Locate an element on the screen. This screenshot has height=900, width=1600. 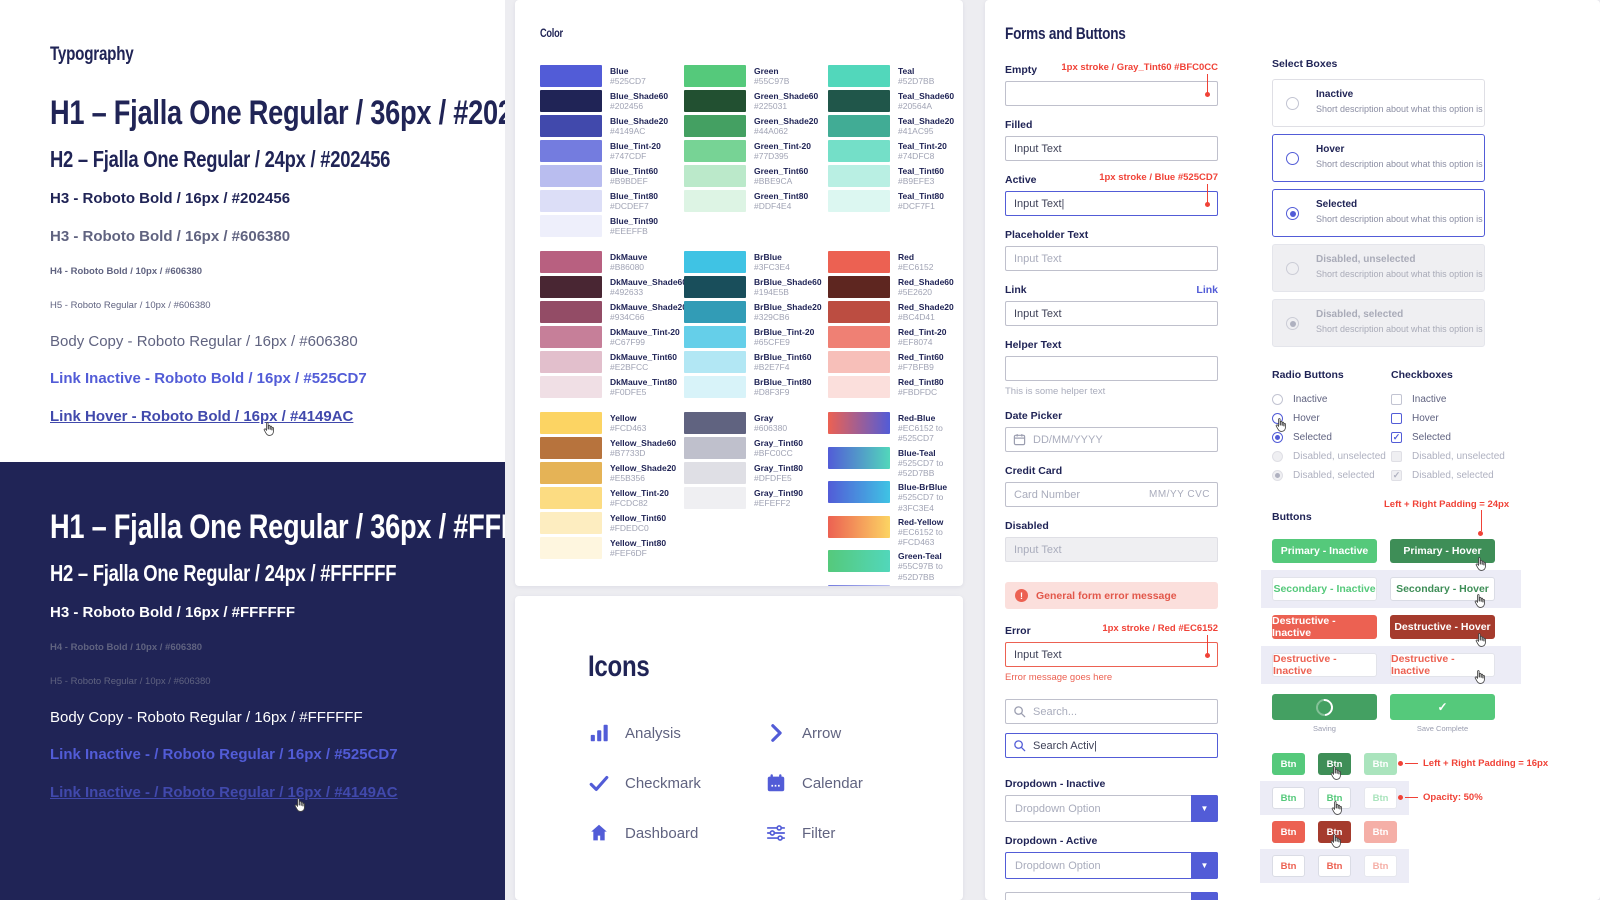
color-swatch: Red_Shade60 #5E2620 is located at coordinates (895, 287).